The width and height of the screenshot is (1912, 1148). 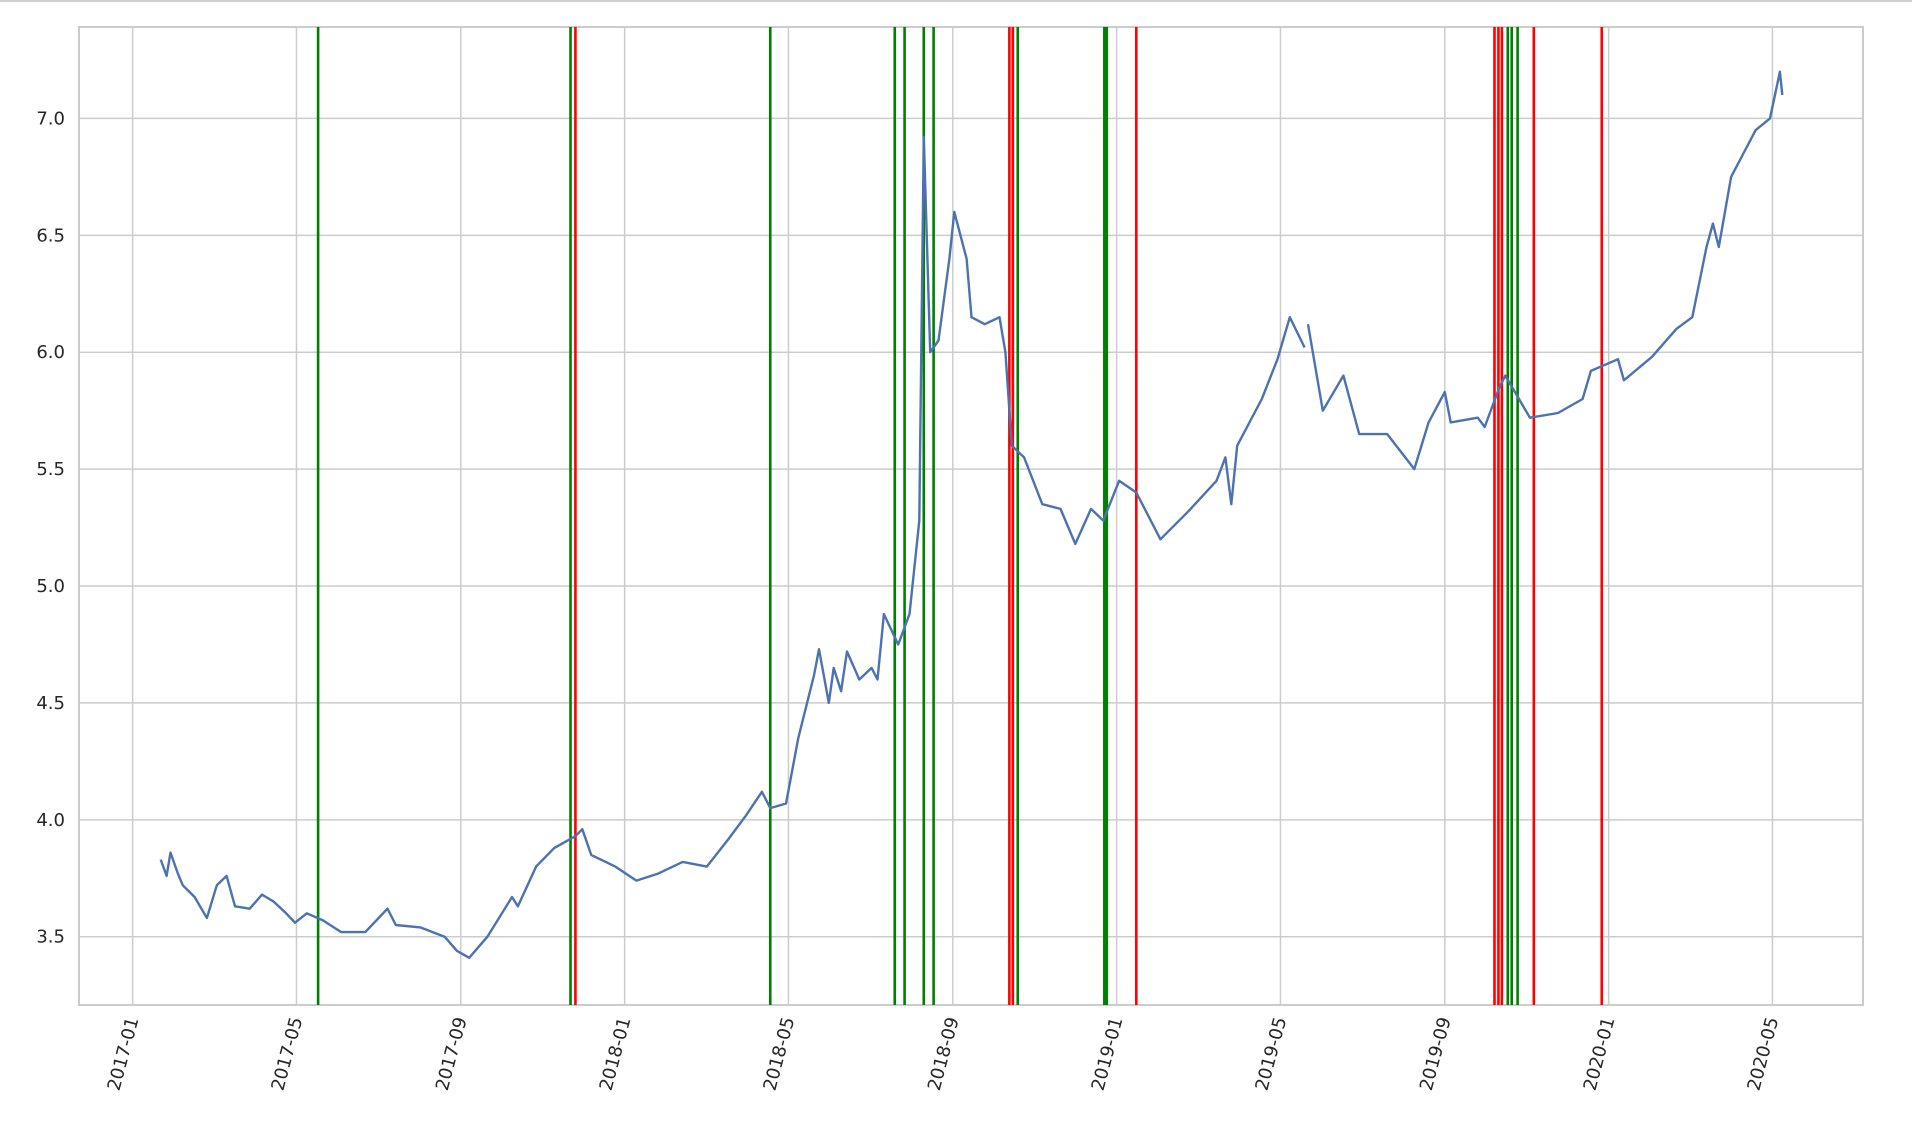 What do you see at coordinates (50, 118) in the screenshot?
I see `y-tick-label: 7.0` at bounding box center [50, 118].